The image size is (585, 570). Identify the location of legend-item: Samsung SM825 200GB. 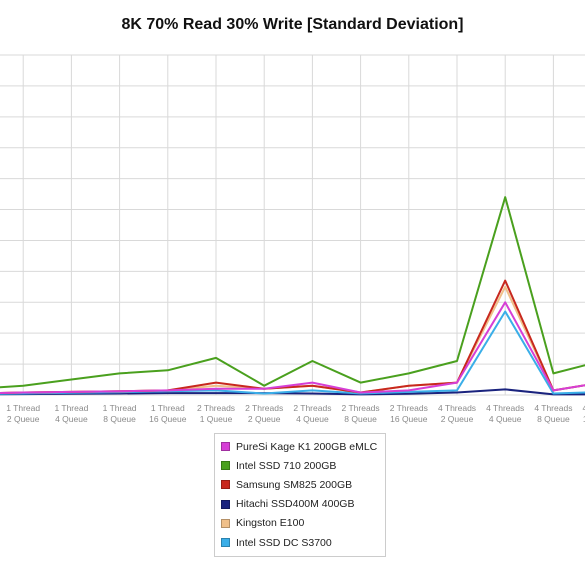
(300, 484).